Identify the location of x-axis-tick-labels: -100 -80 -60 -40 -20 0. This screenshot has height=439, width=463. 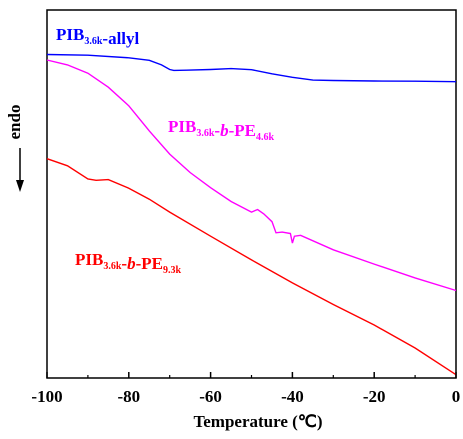
(245, 396).